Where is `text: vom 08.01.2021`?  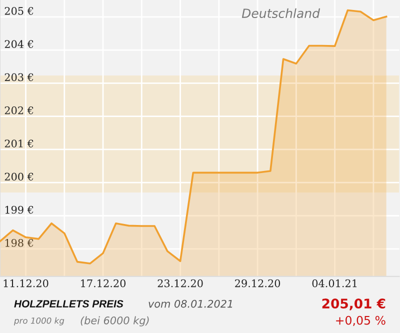 text: vom 08.01.2021 is located at coordinates (190, 304).